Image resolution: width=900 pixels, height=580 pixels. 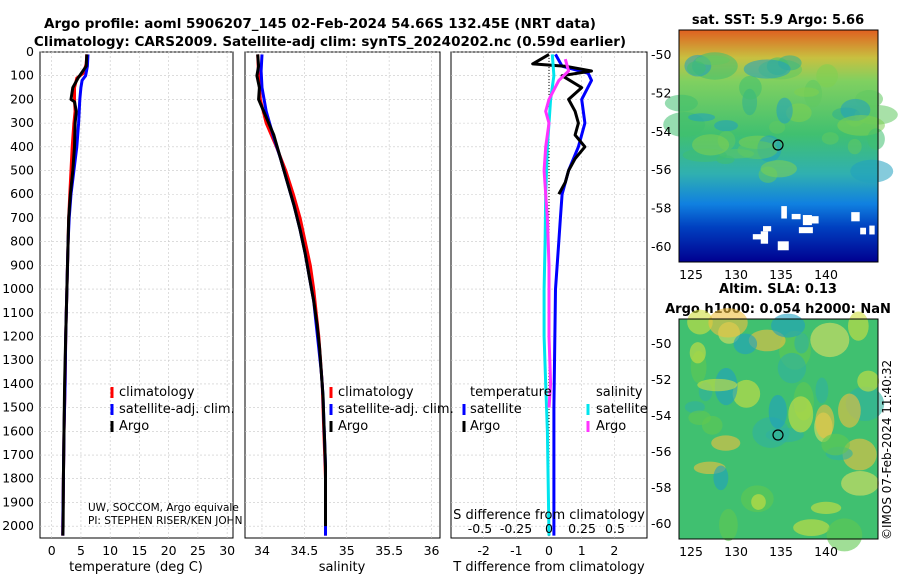 I want to click on x-tick-label: -1, so click(x=516, y=550).